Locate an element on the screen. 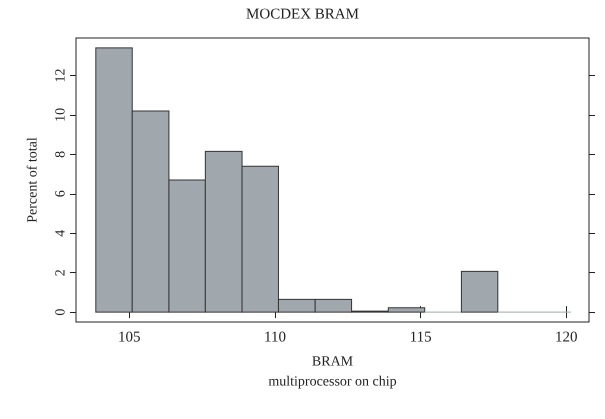 Image resolution: width=605 pixels, height=419 pixels. chart-title: MOCDEX BRAM is located at coordinates (302, 14).